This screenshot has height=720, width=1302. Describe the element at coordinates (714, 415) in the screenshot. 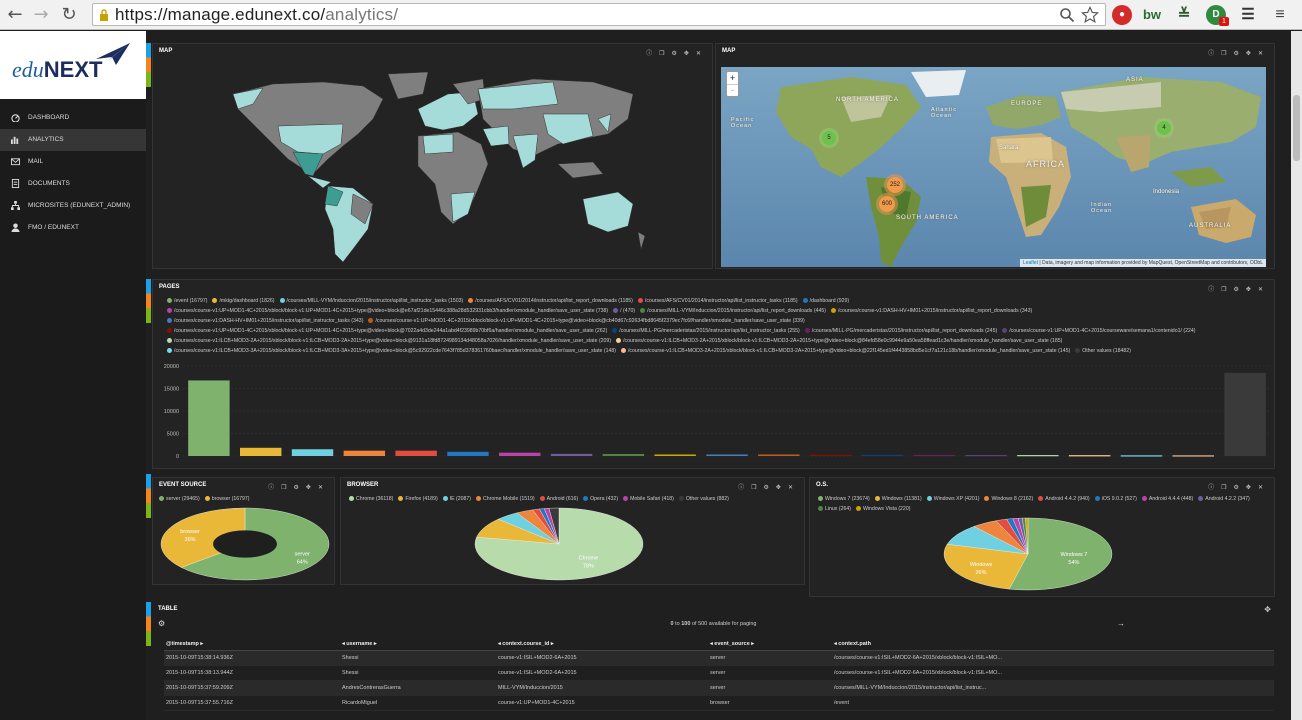

I see `pages-bar-chart: 0 5000 10000 15000 20000` at that location.